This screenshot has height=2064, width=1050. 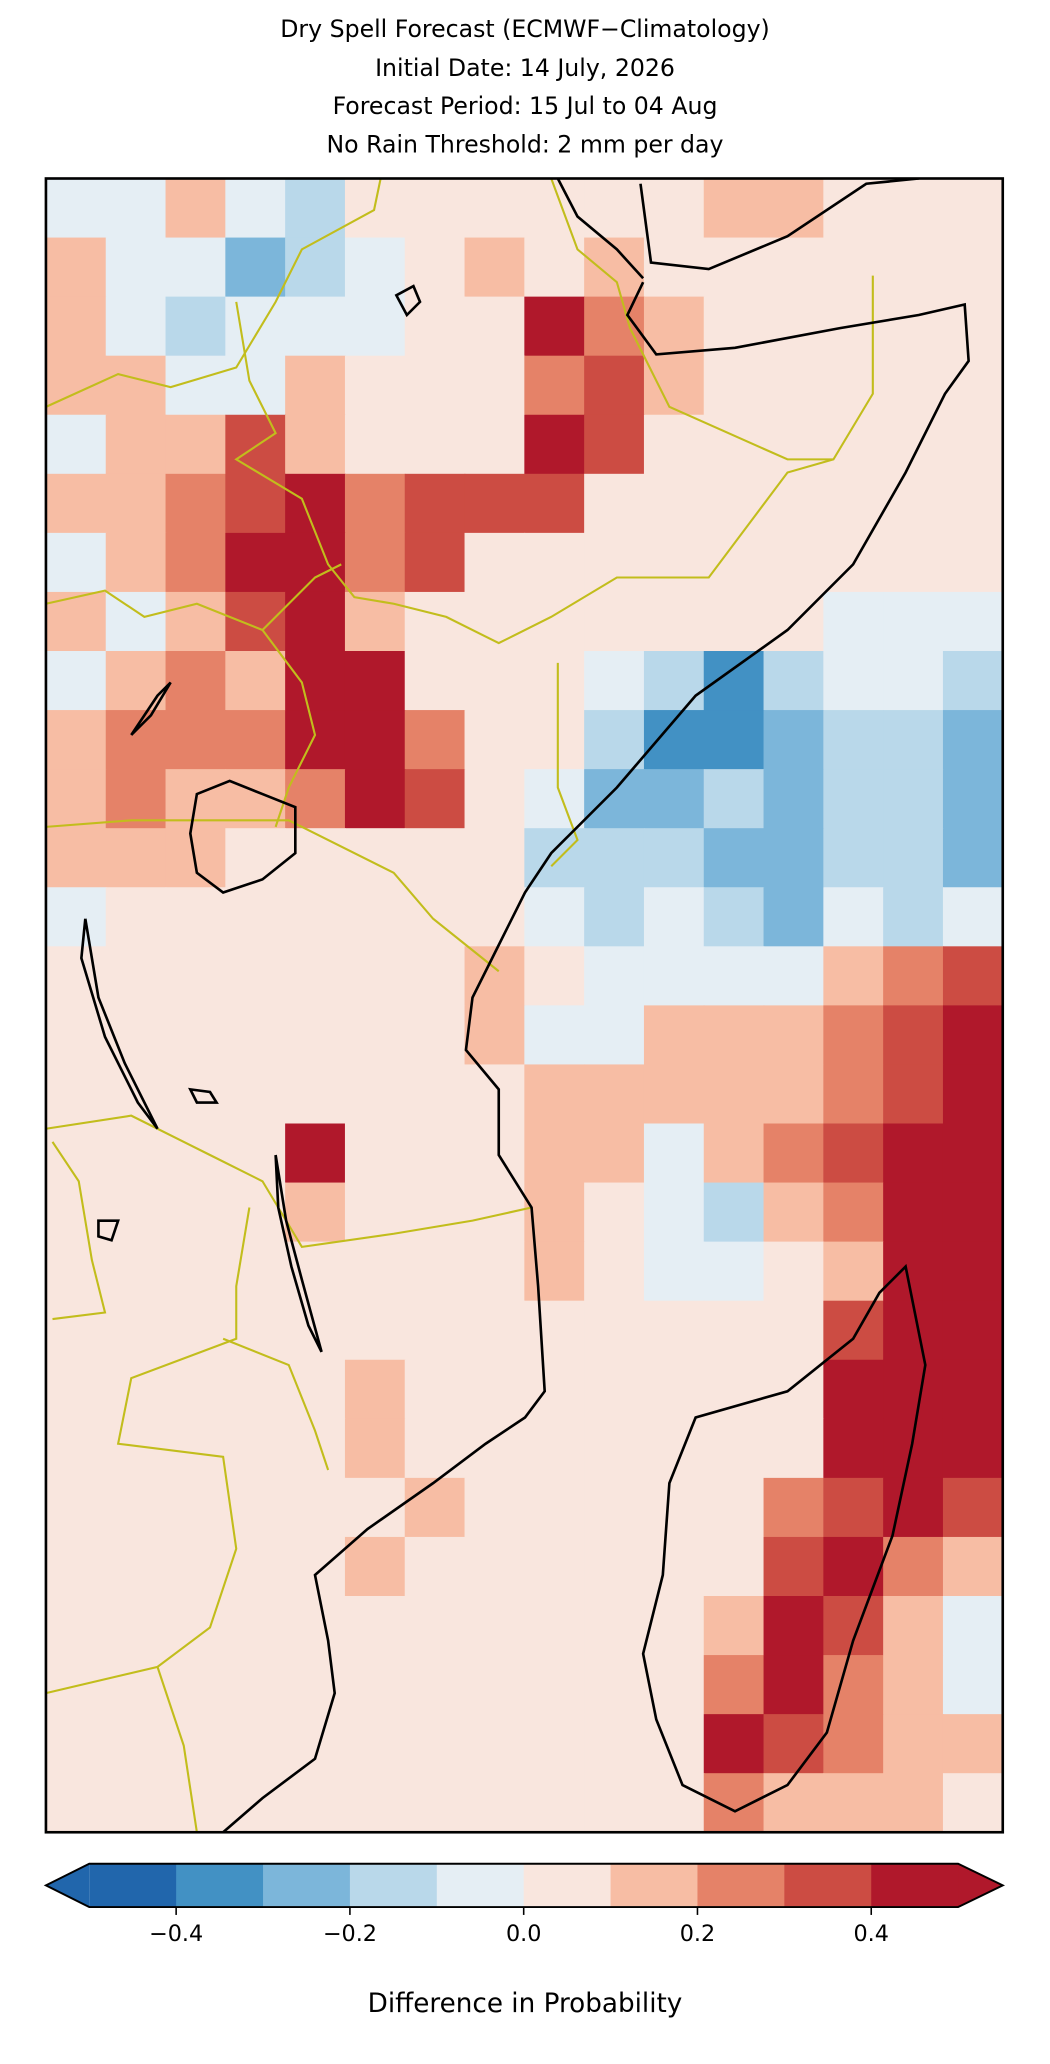 What do you see at coordinates (524, 1885) in the screenshot?
I see `colorbar-outline` at bounding box center [524, 1885].